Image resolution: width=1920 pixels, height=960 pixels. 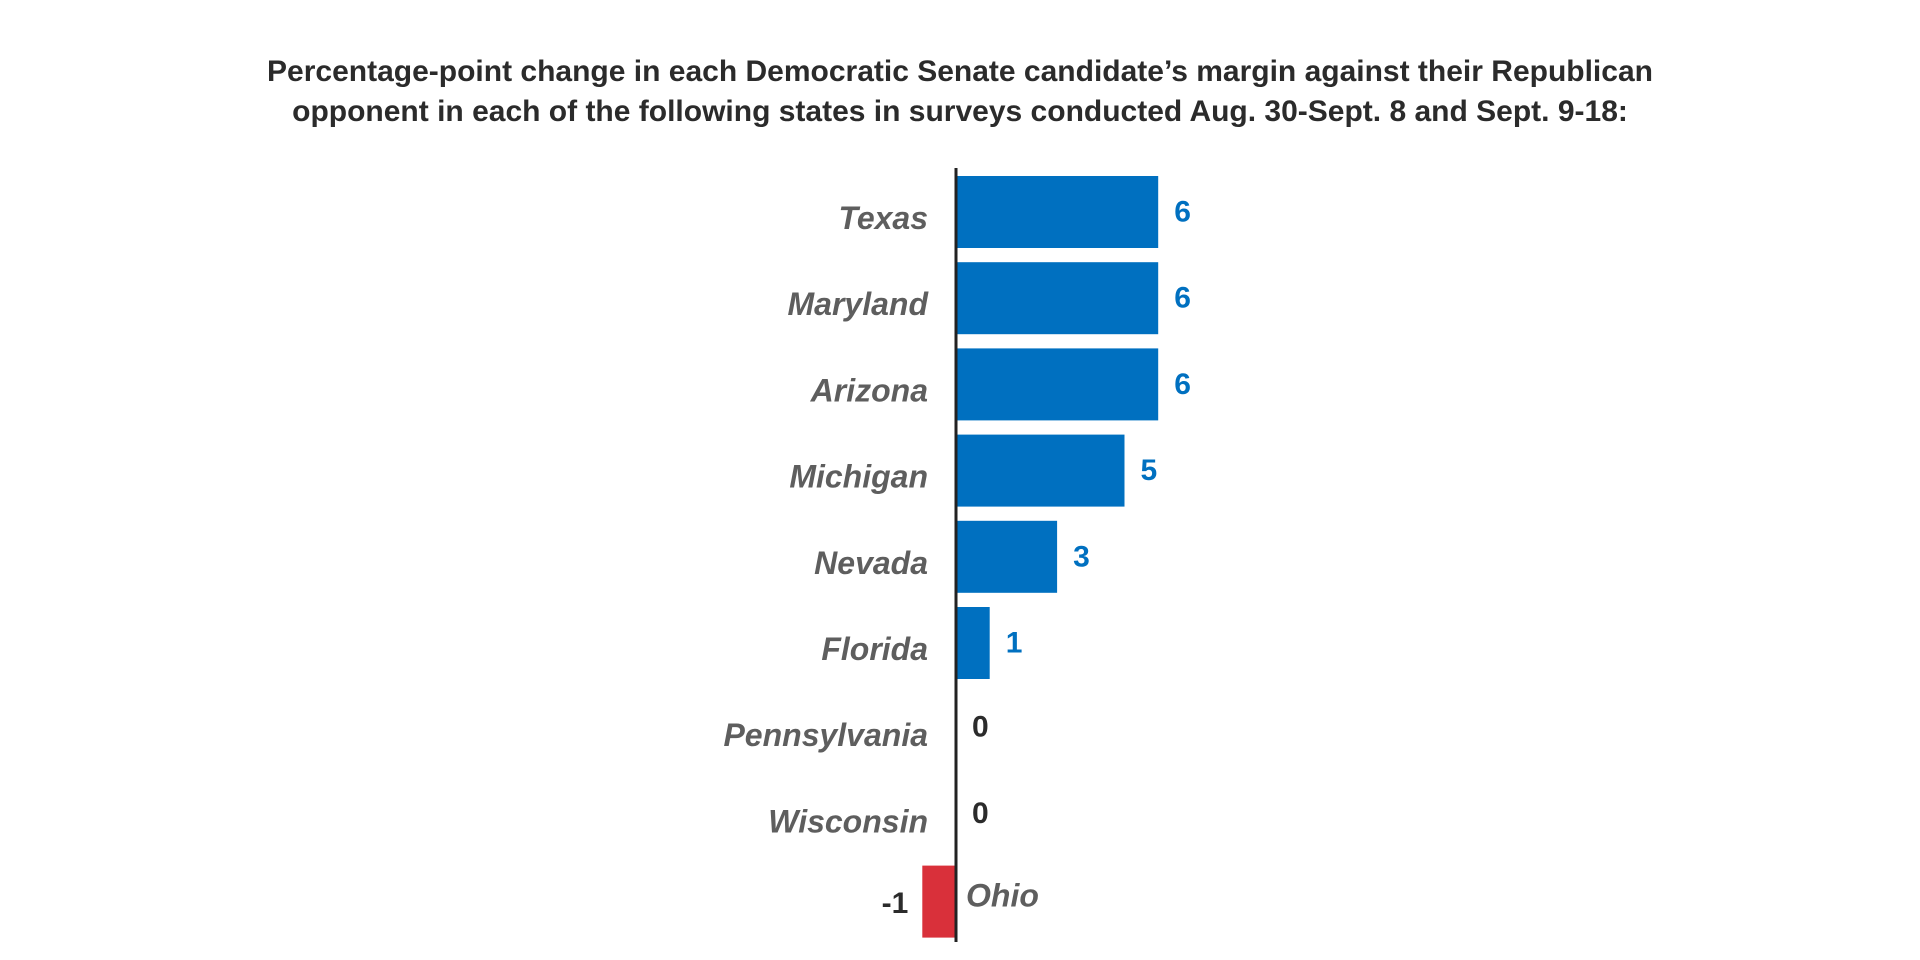 What do you see at coordinates (939, 901) in the screenshot?
I see `bar-ohio` at bounding box center [939, 901].